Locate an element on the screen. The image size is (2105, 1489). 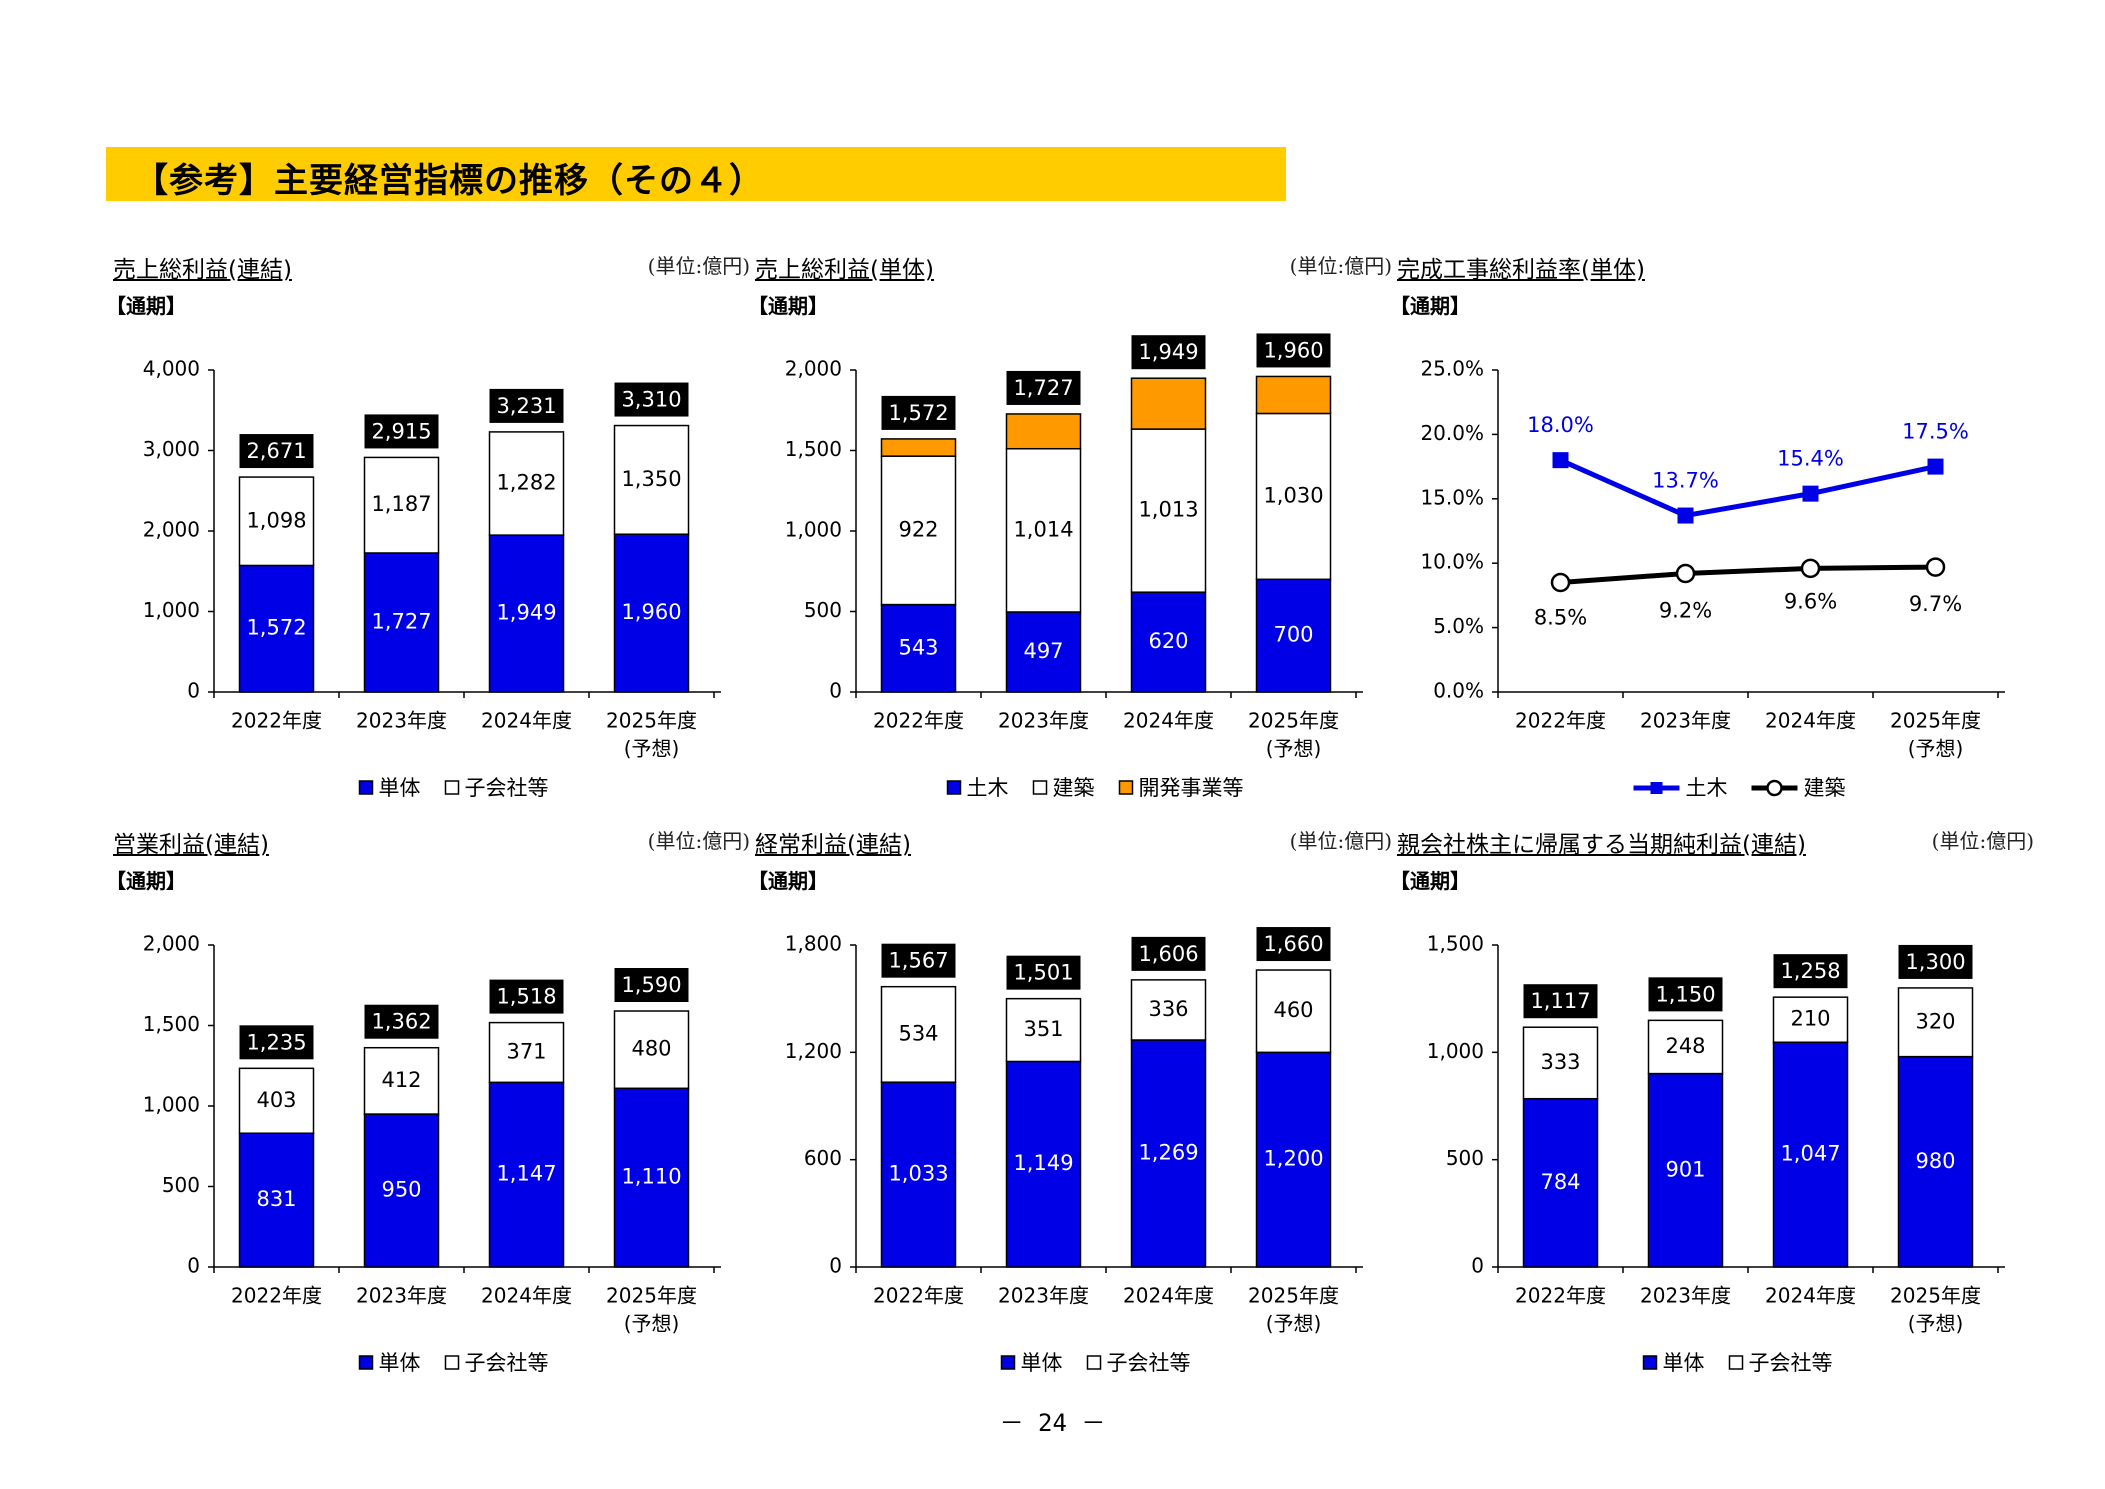
y-tick-label: 1,800 is located at coordinates (813, 944).